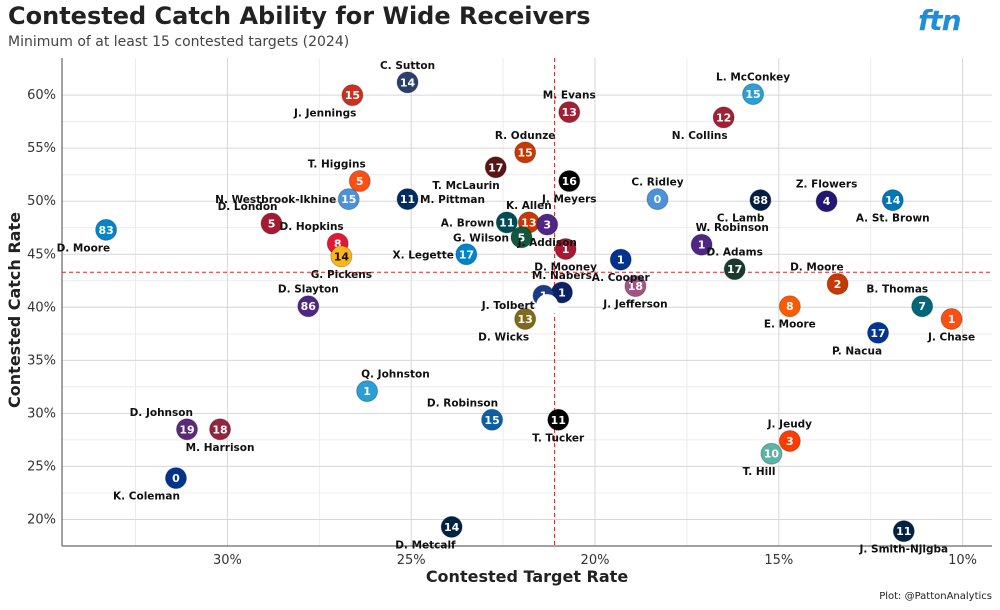  I want to click on player-name-label: C. Ridley, so click(657, 183).